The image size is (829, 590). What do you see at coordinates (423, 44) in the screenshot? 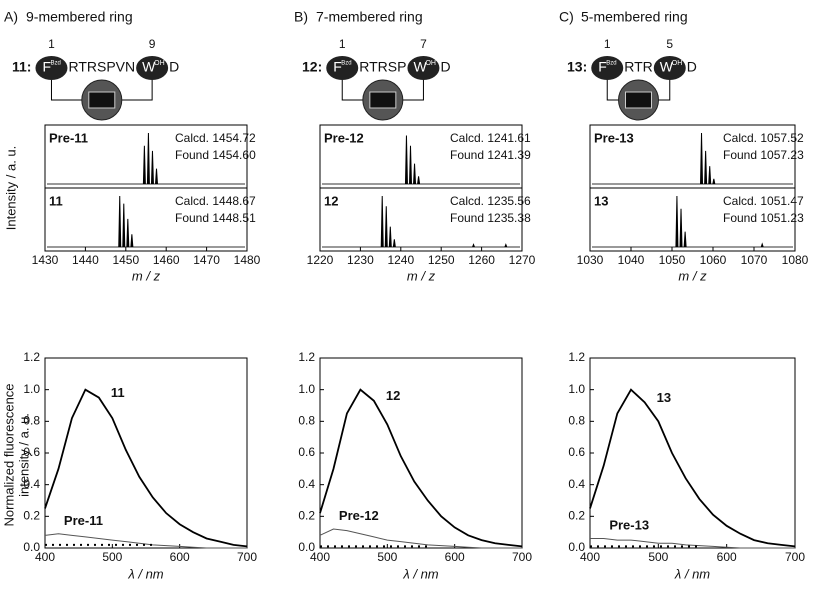
I see `position: 7` at bounding box center [423, 44].